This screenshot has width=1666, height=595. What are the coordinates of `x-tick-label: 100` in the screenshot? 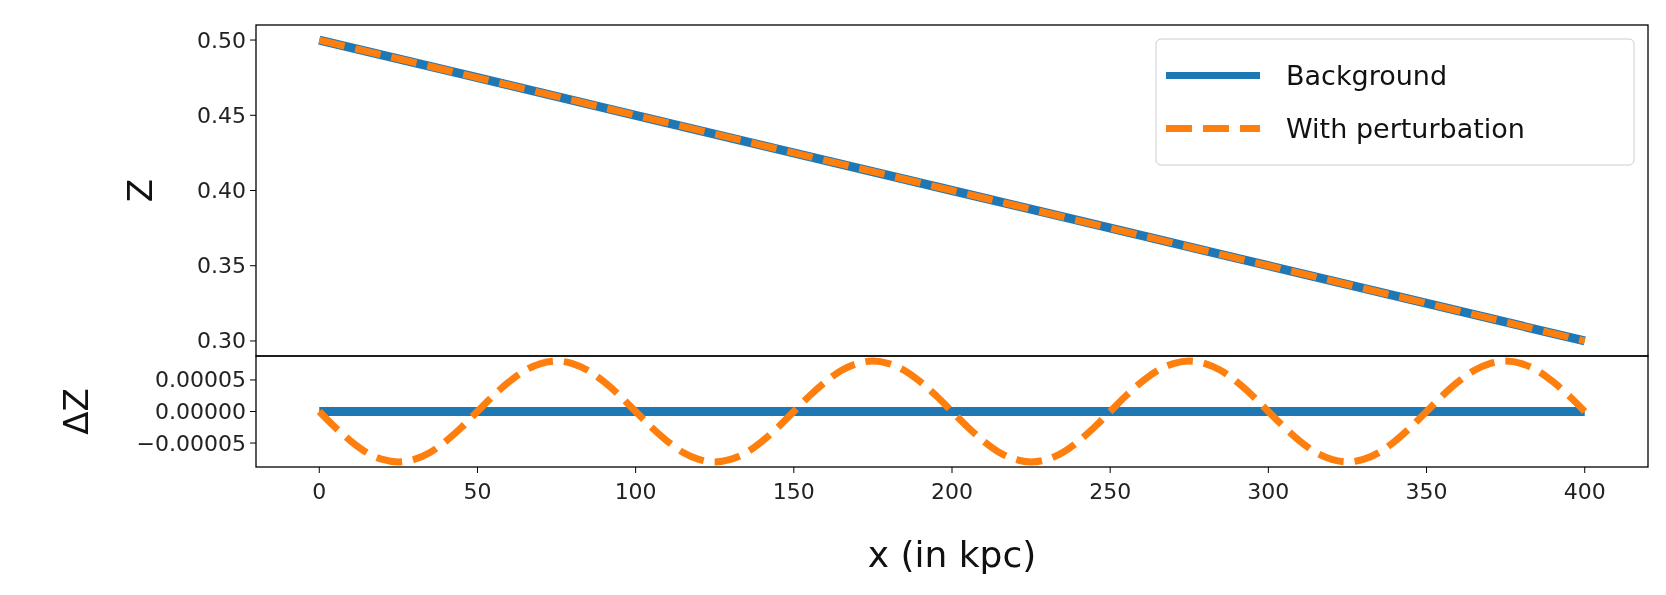 It's located at (635, 491).